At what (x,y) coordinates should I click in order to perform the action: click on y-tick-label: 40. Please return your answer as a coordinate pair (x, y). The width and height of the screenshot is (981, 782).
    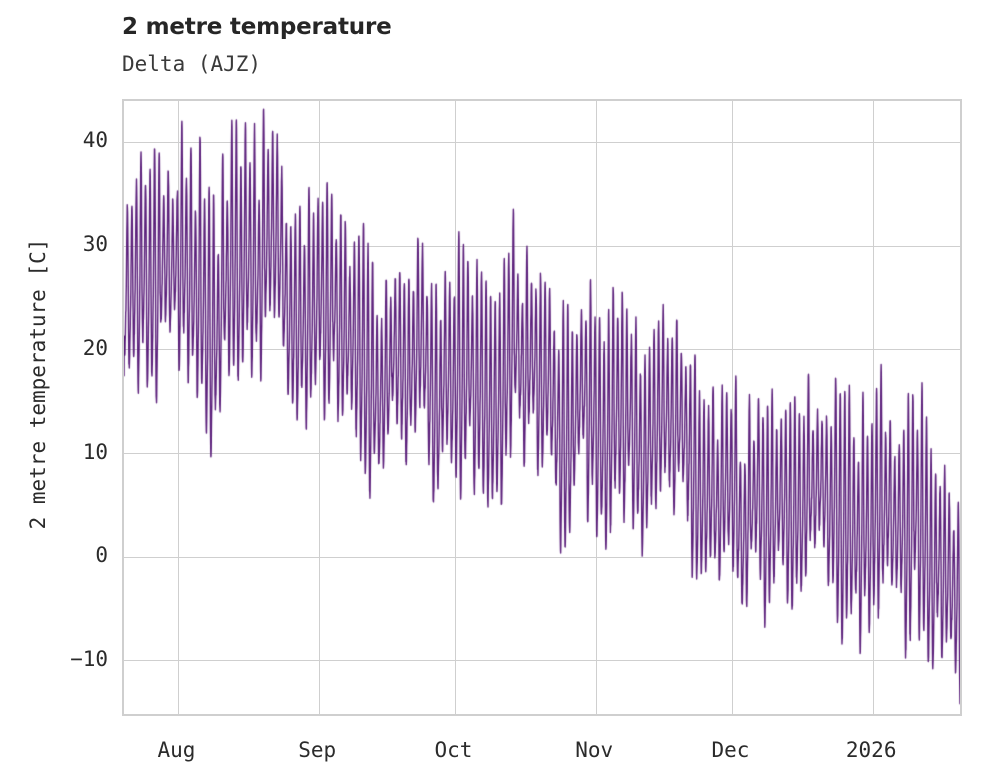
    Looking at the image, I should click on (95, 140).